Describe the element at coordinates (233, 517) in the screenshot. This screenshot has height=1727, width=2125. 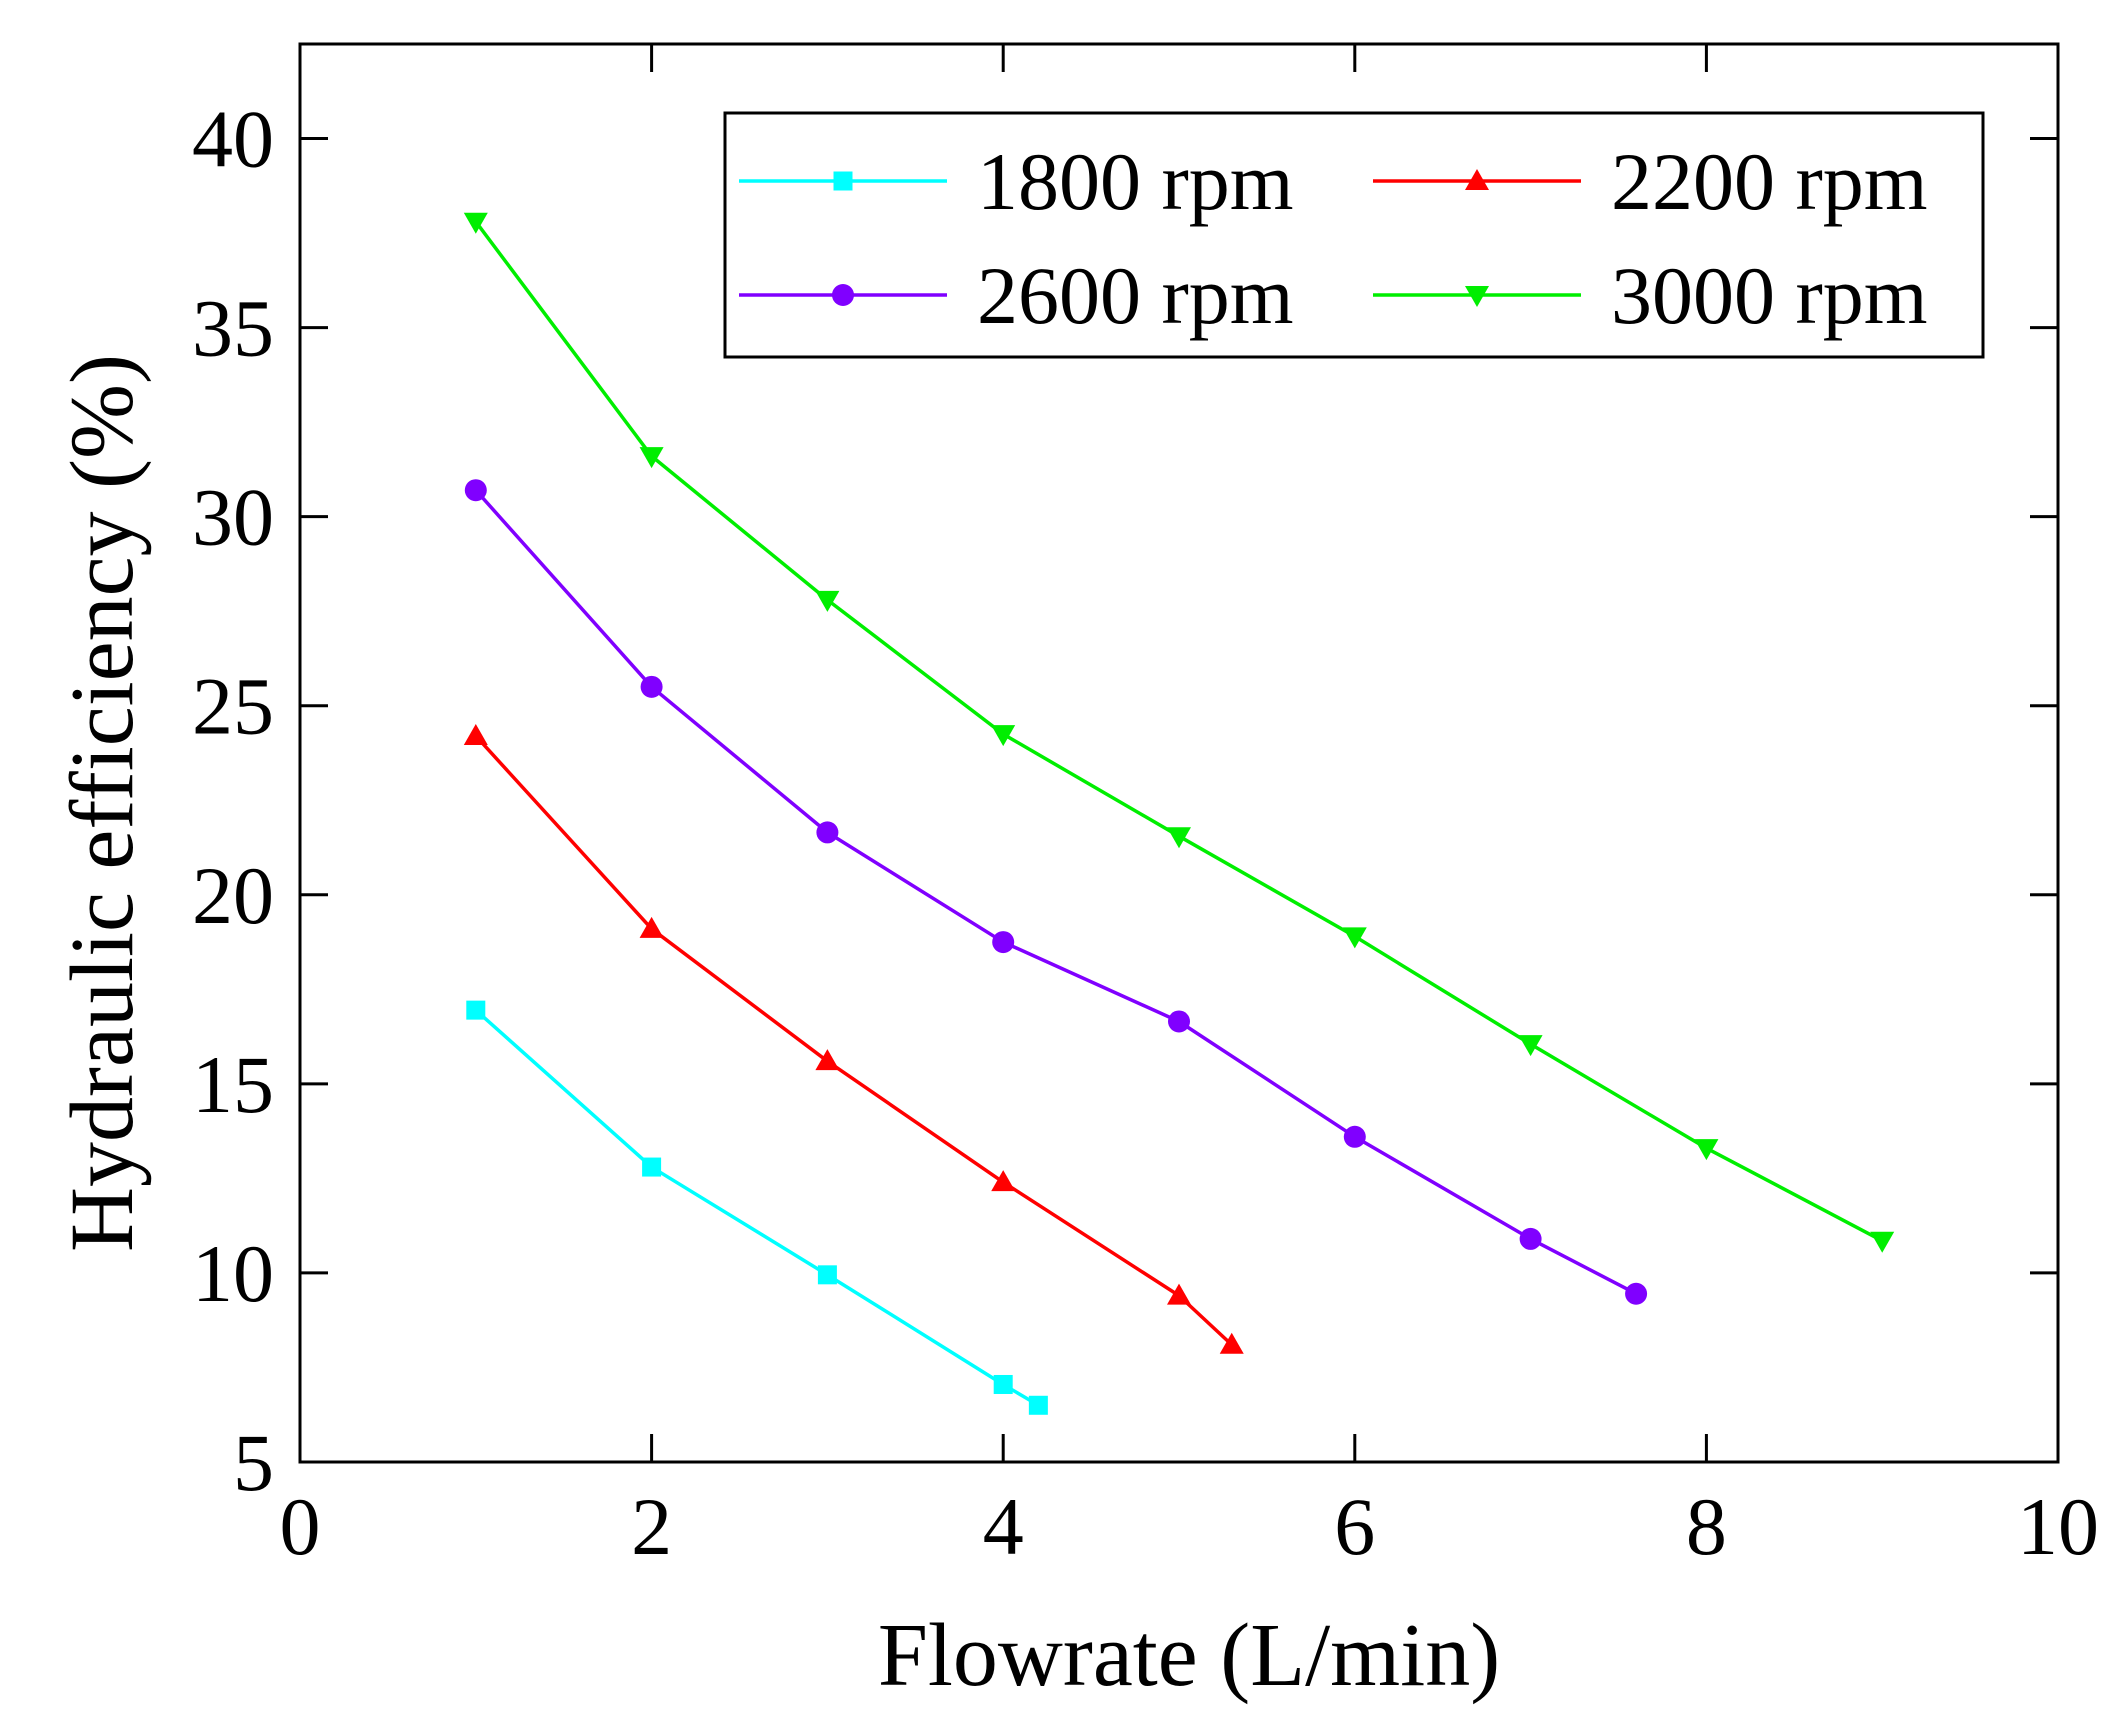
I see `y-tick-label: 30` at that location.